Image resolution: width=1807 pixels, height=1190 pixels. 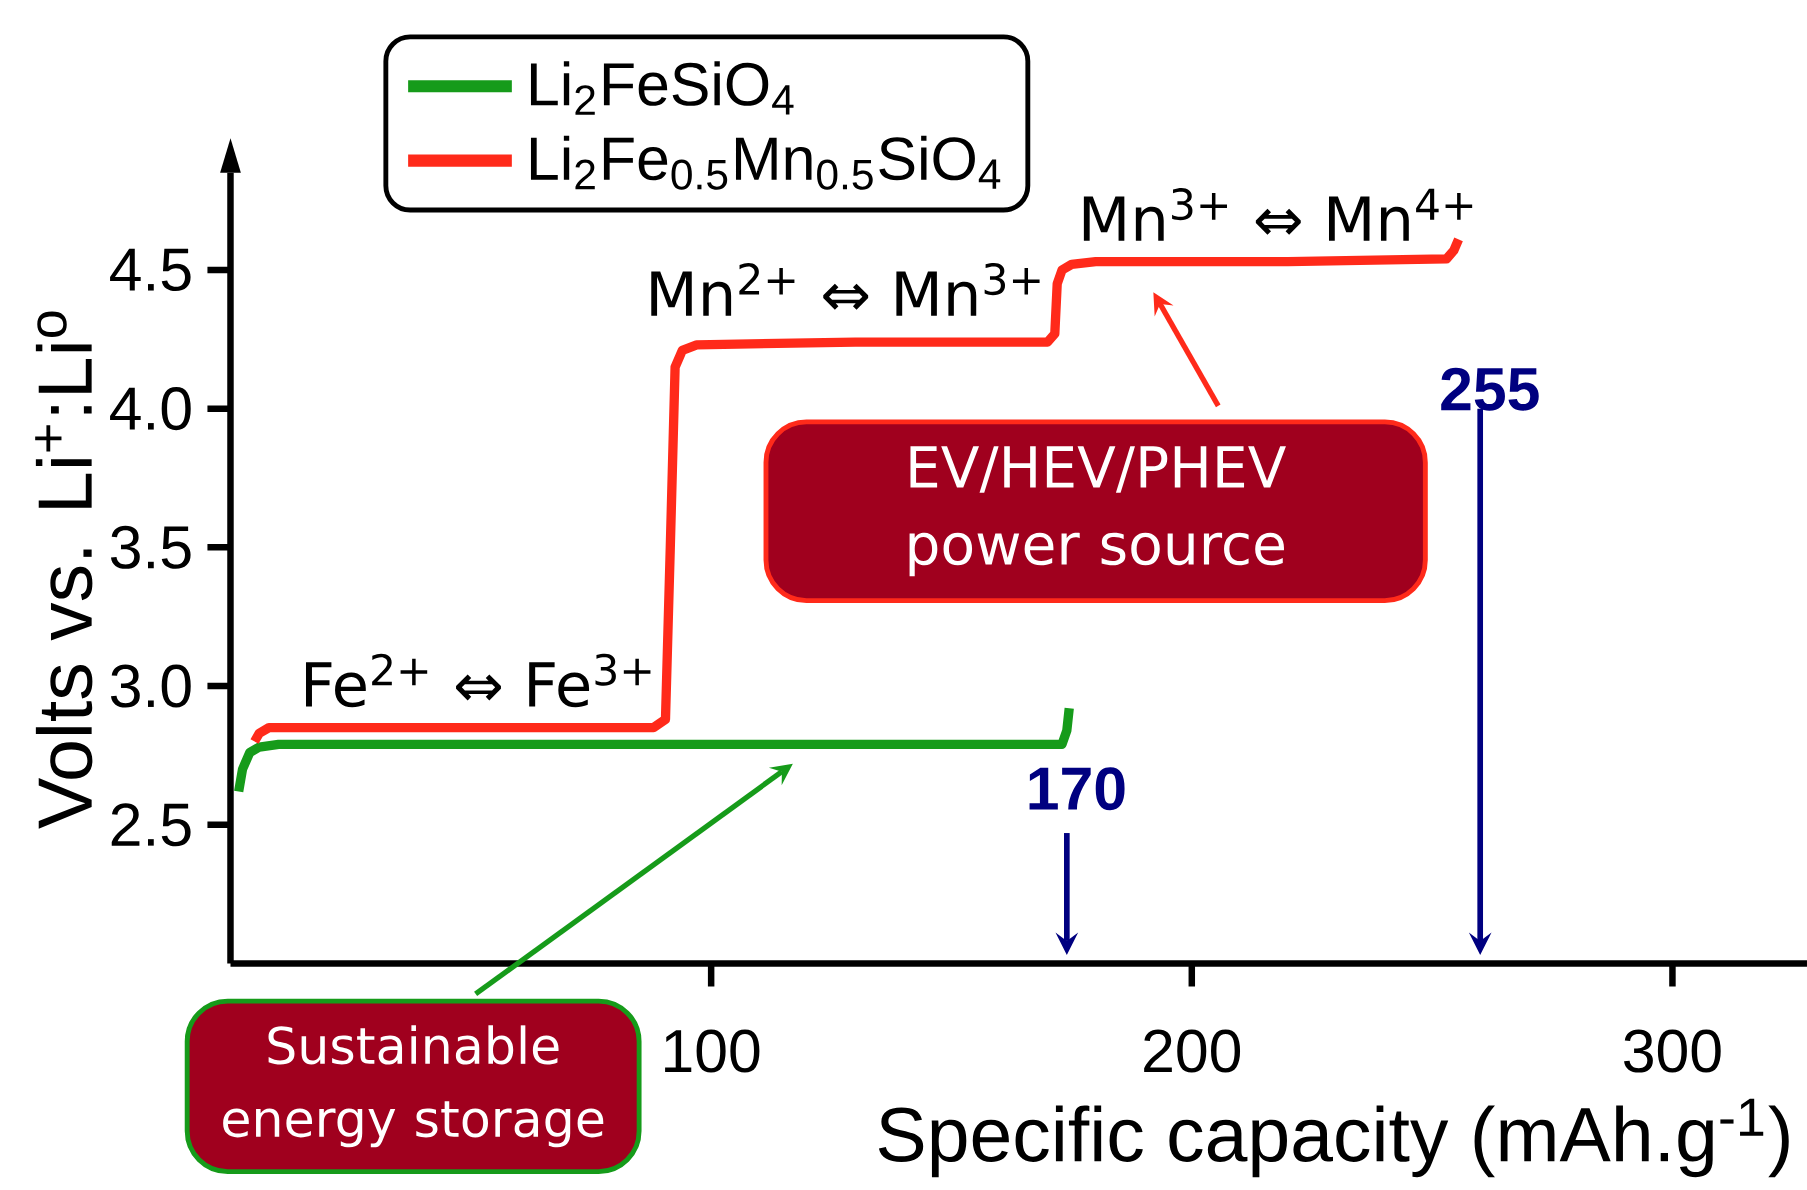 What do you see at coordinates (845, 289) in the screenshot?
I see `annotation: Mn$^{2+}$ ⇔ Mn$^{3+}$` at bounding box center [845, 289].